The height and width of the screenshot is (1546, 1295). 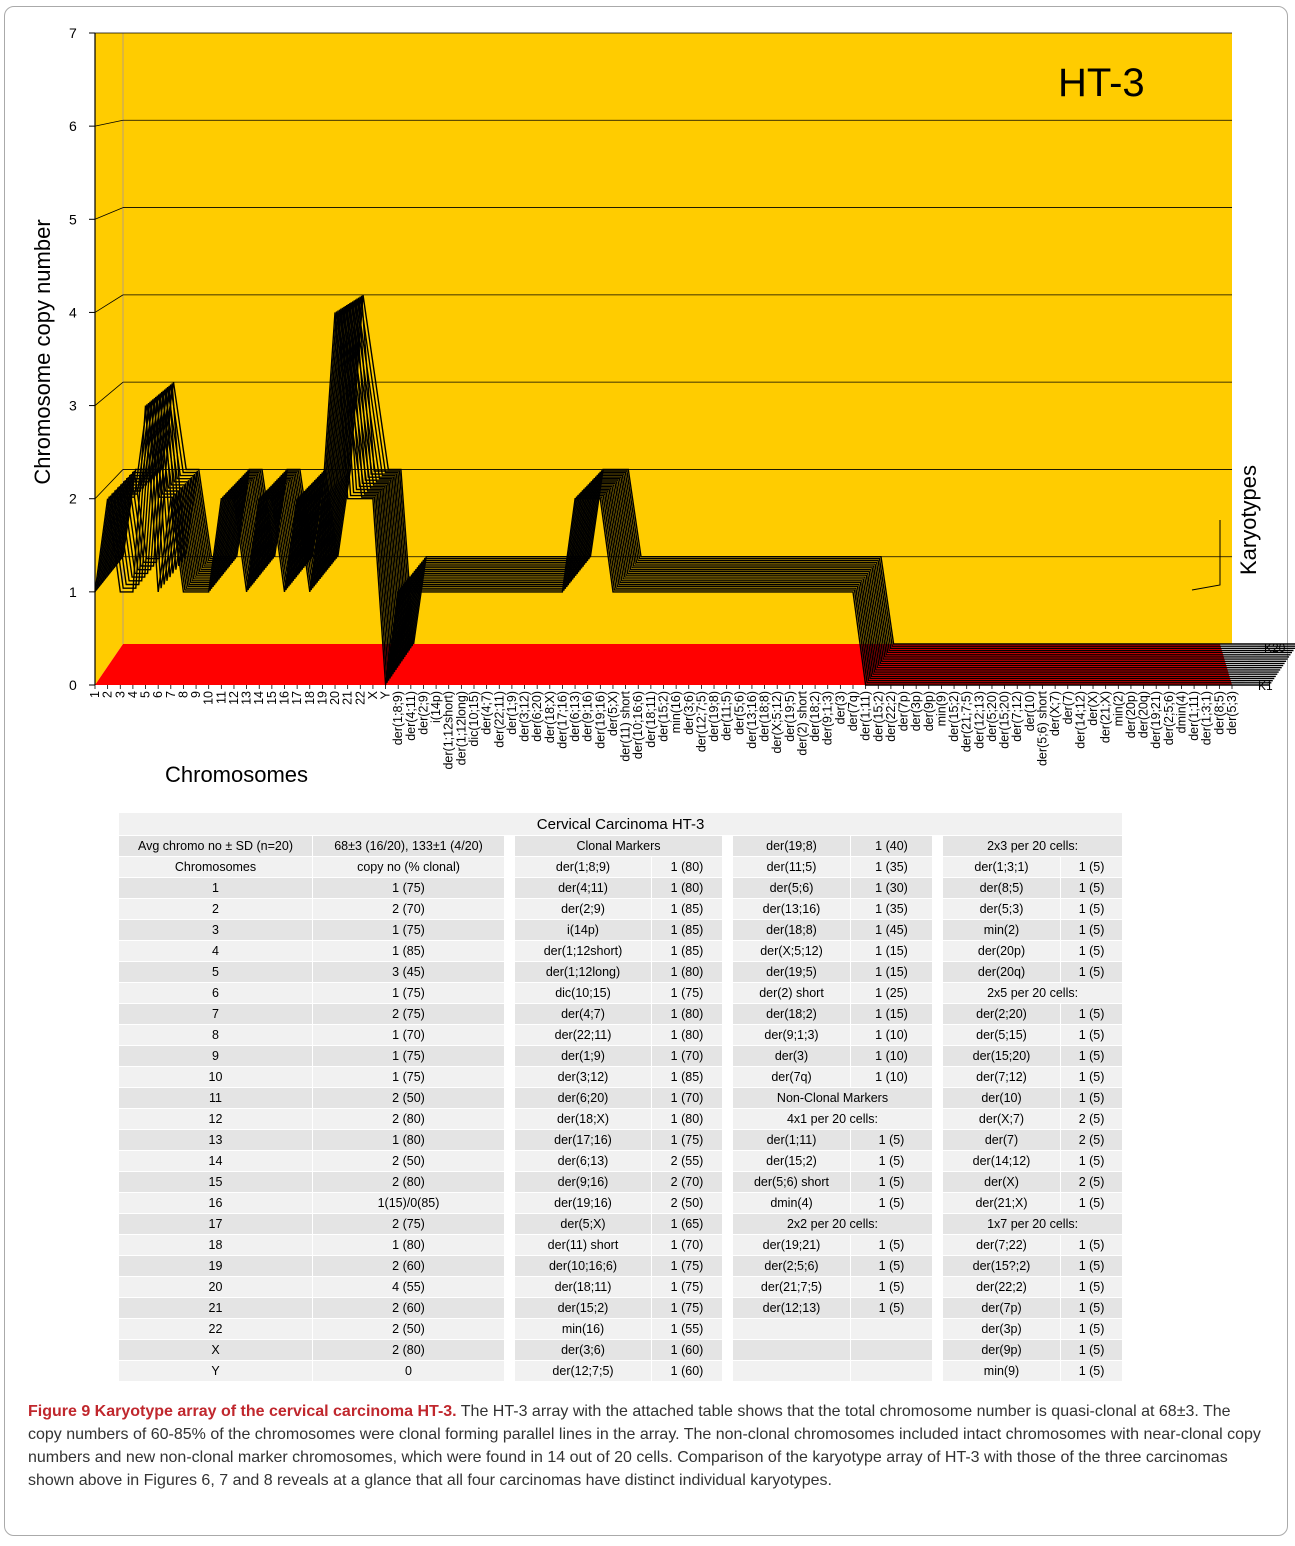 What do you see at coordinates (1232, 713) in the screenshot?
I see `x-tick-label: der(5;3)` at bounding box center [1232, 713].